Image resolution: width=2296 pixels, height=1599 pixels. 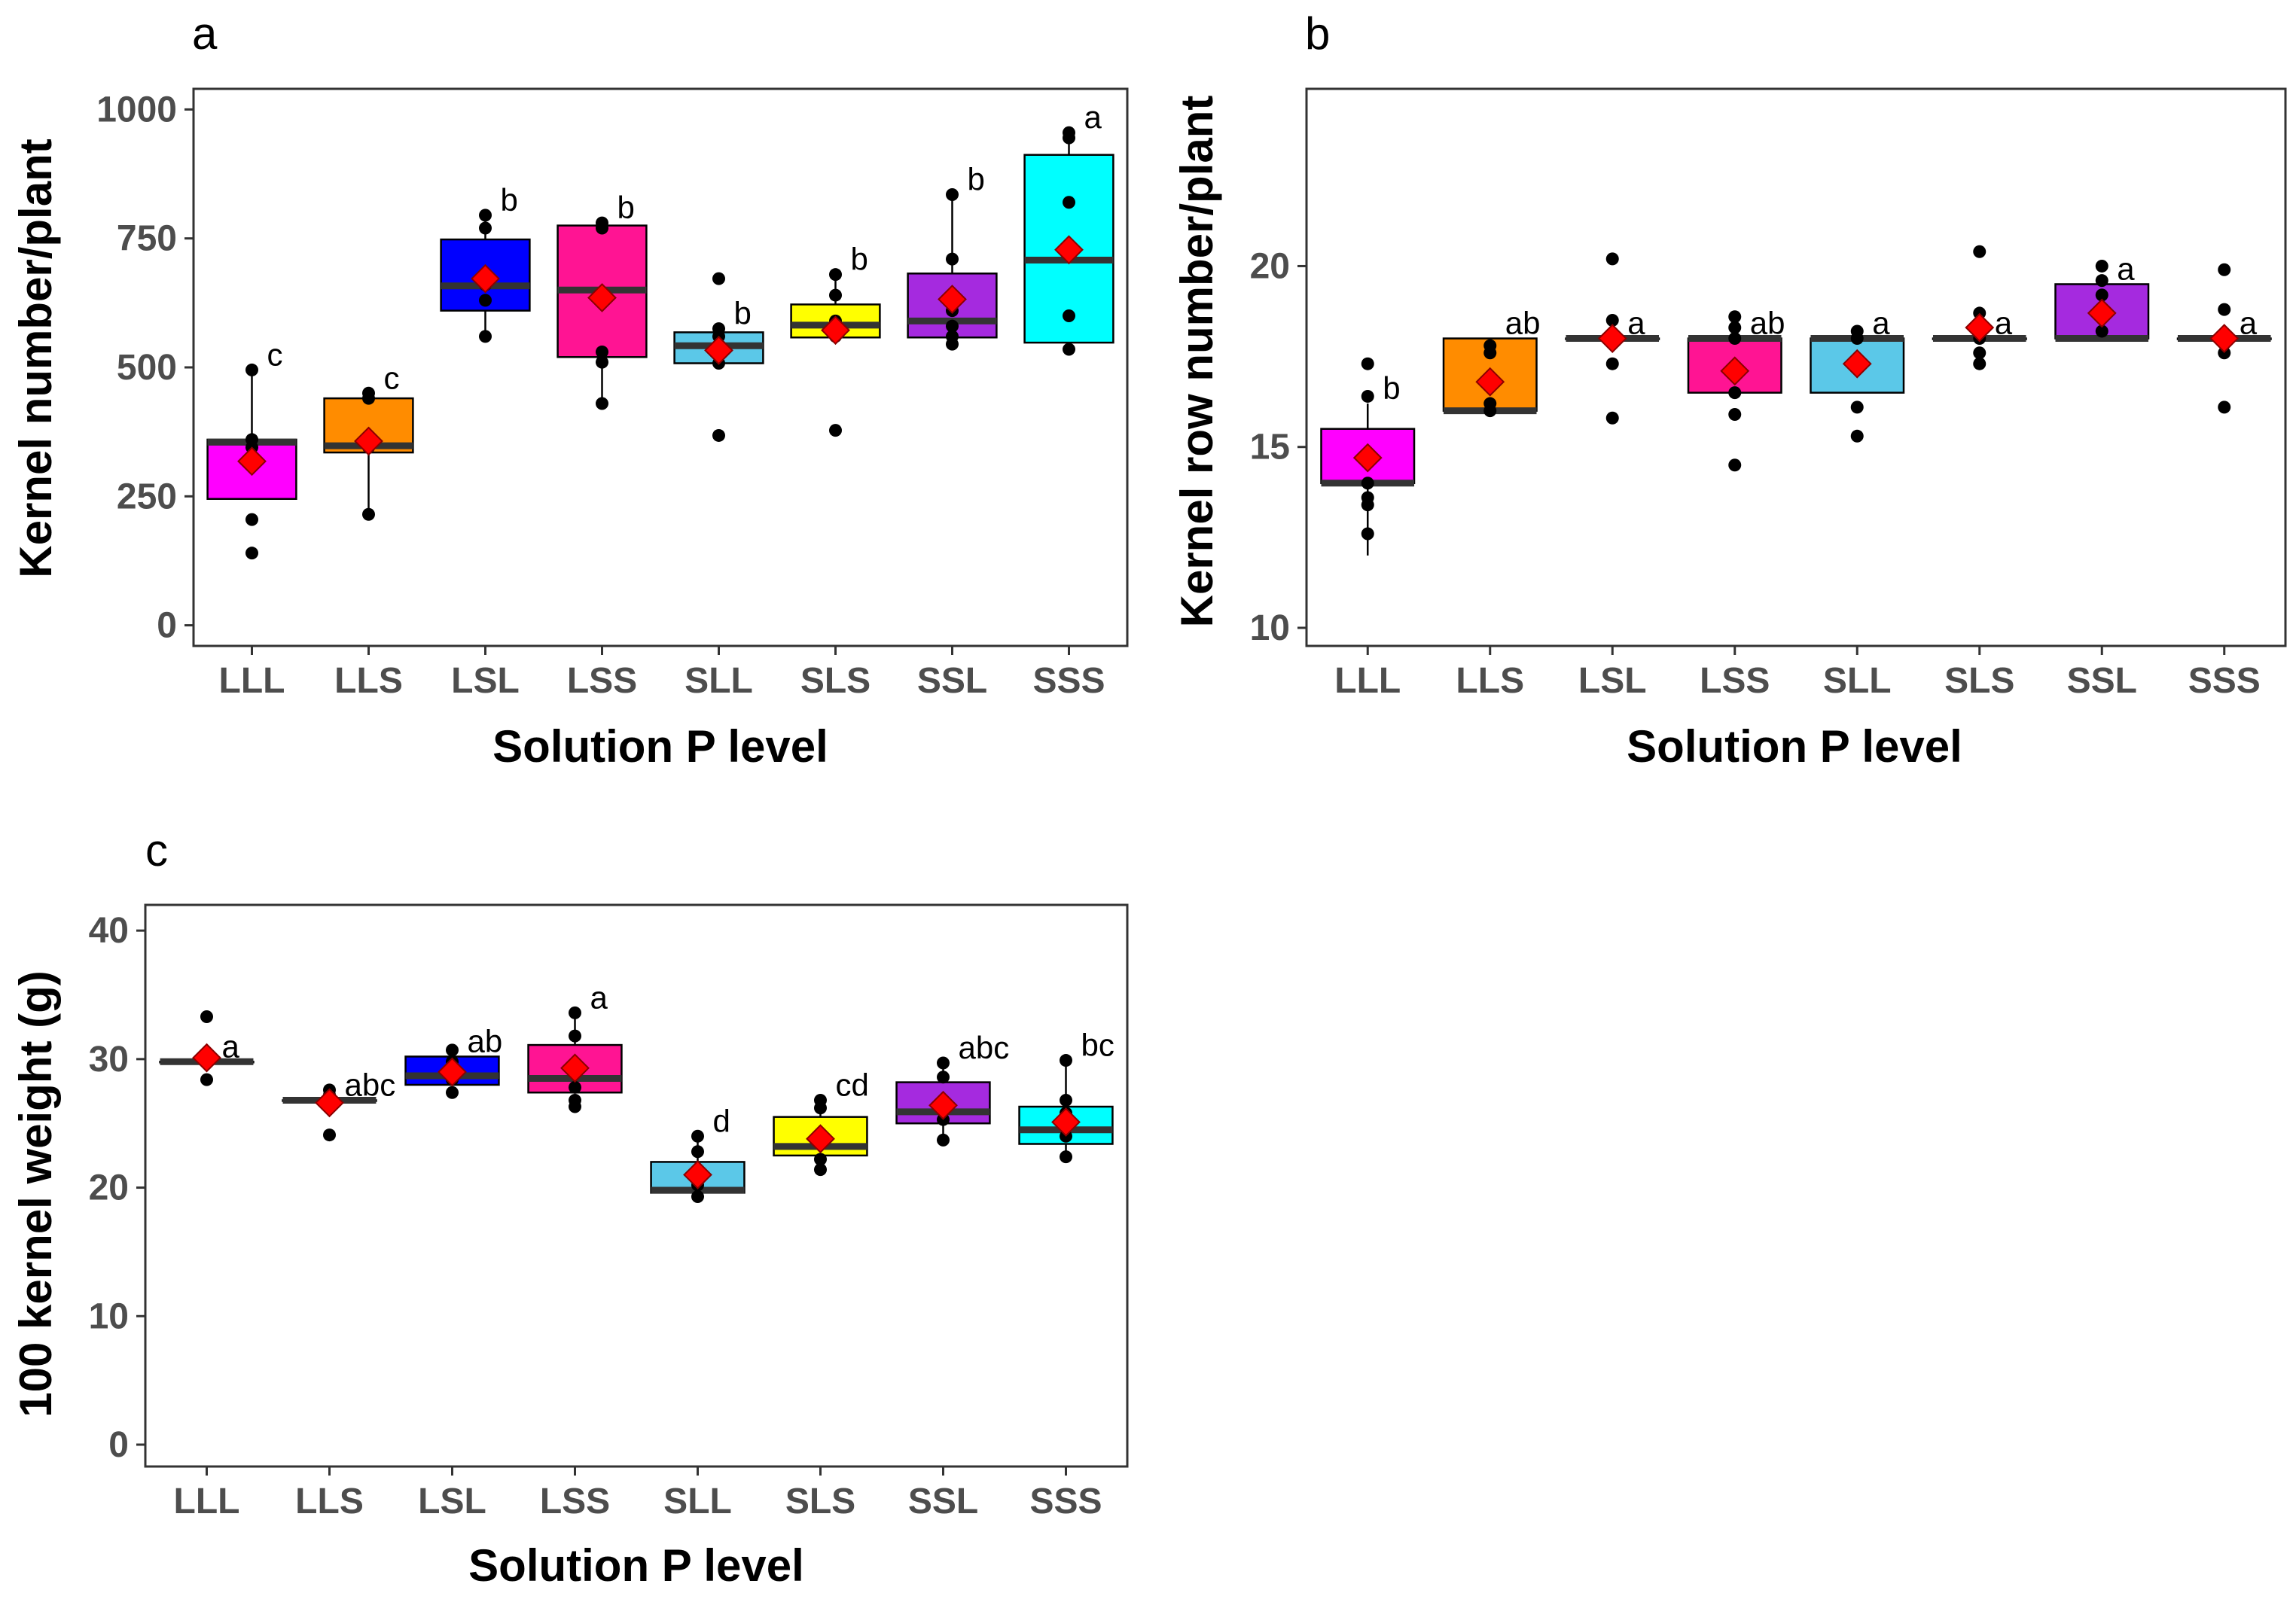 I want to click on box-group-sss: a, so click(x=1068, y=227).